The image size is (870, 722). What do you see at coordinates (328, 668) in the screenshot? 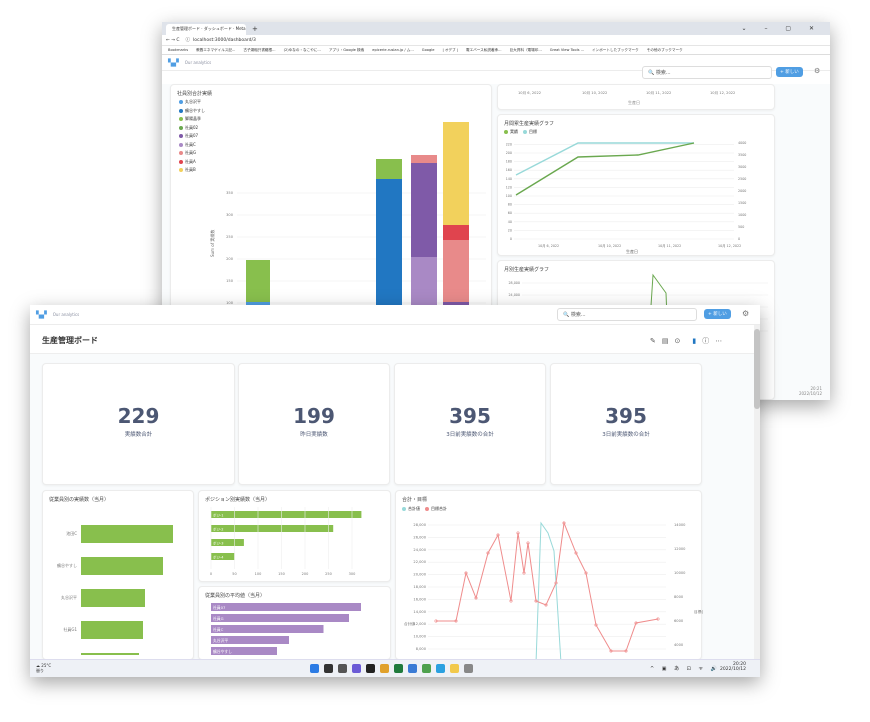
I see `search-icon` at bounding box center [328, 668].